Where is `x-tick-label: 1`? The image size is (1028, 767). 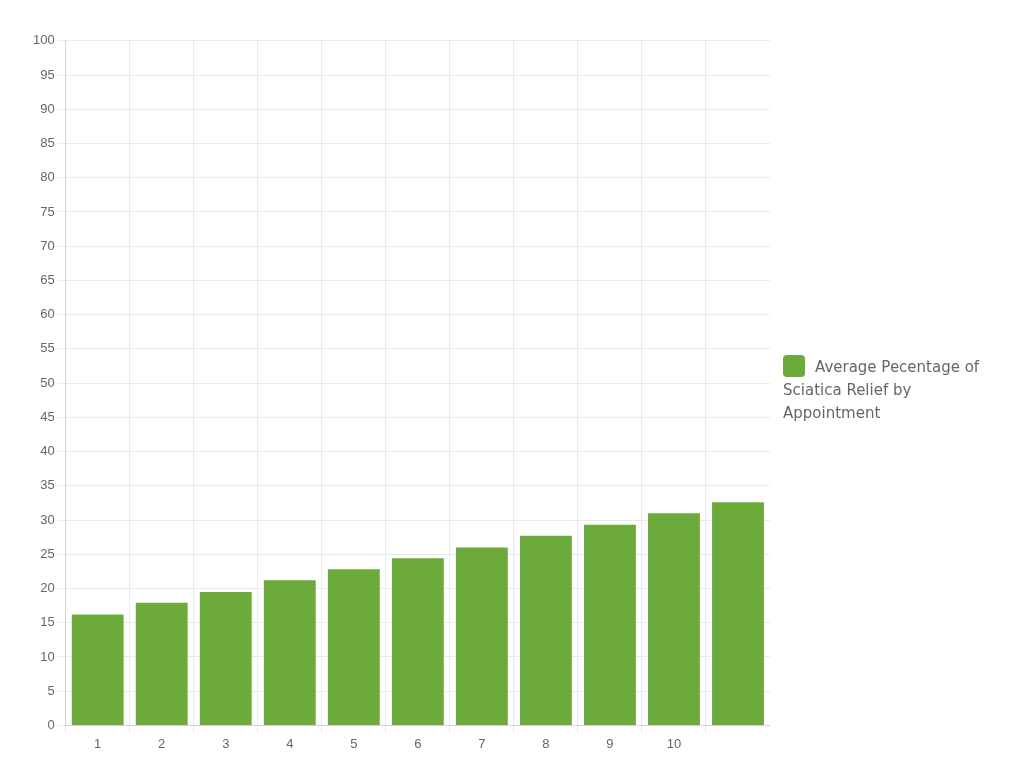
x-tick-label: 1 is located at coordinates (98, 743).